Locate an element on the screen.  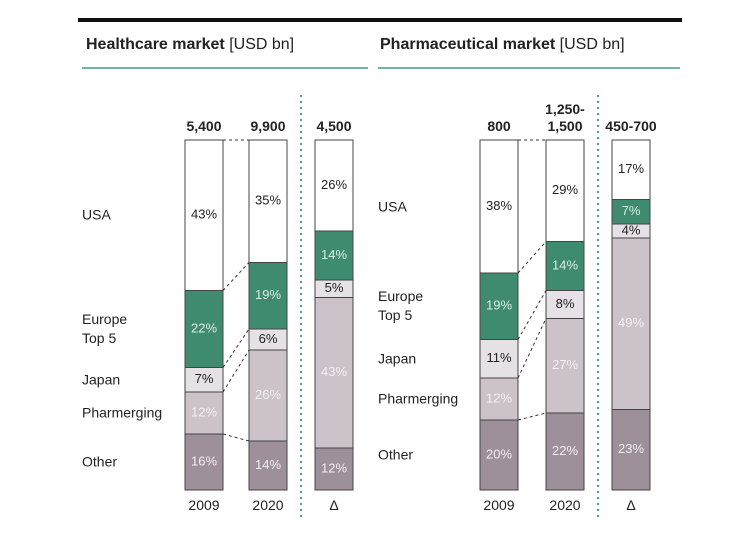
value-label: 17% is located at coordinates (631, 168).